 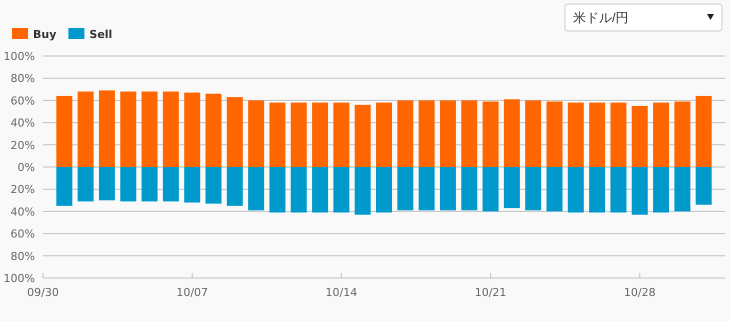 What do you see at coordinates (342, 292) in the screenshot?
I see `x-tick-label: 10/14` at bounding box center [342, 292].